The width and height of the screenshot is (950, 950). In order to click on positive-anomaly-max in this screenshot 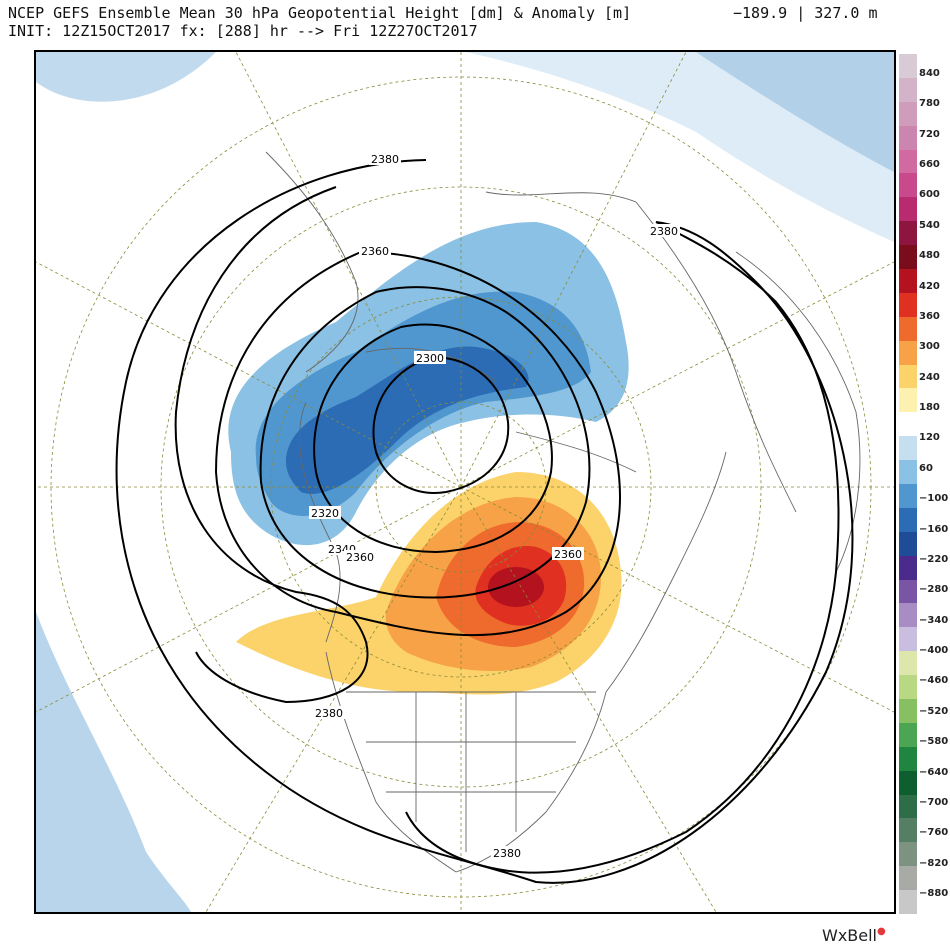, I will do `click(516, 587)`.